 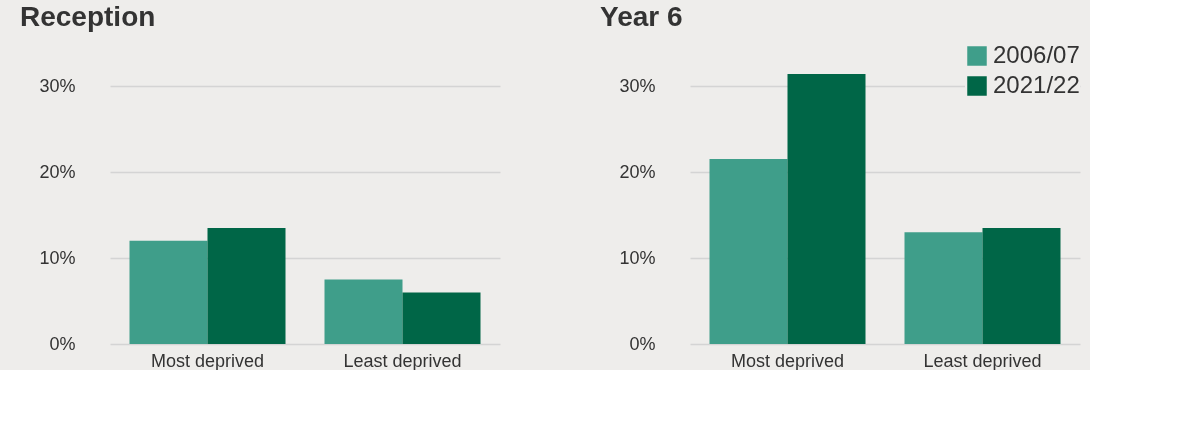 I want to click on legend-label: 2021/22, so click(x=1036, y=84).